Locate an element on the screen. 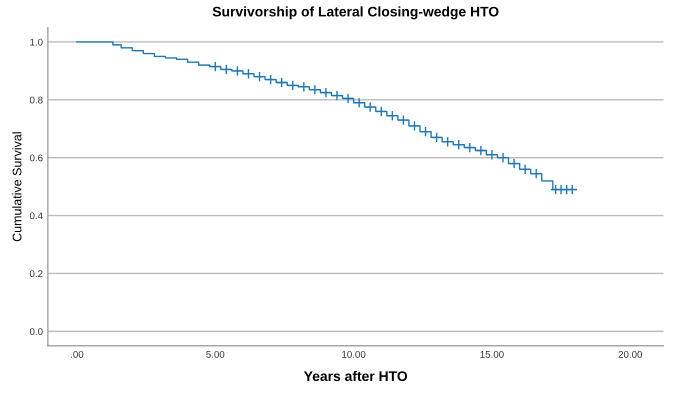 Image resolution: width=684 pixels, height=393 pixels. chart-title: Survivorship of Lateral Closing-wedge HTO is located at coordinates (355, 13).